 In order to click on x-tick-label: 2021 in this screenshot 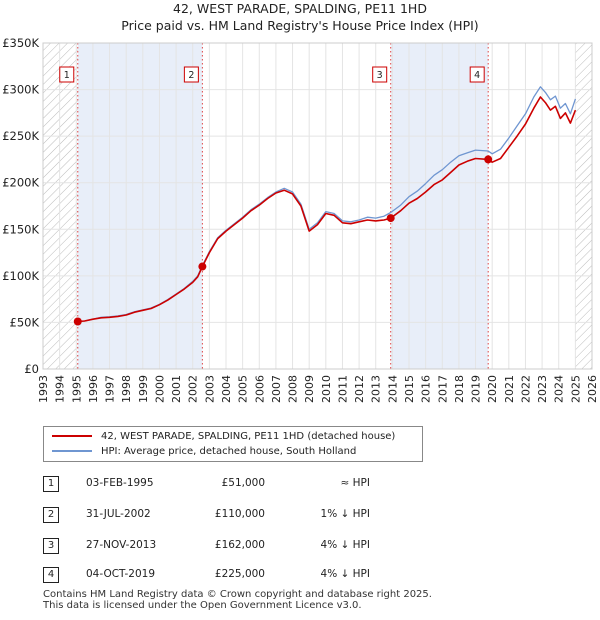, I will do `click(509, 389)`.